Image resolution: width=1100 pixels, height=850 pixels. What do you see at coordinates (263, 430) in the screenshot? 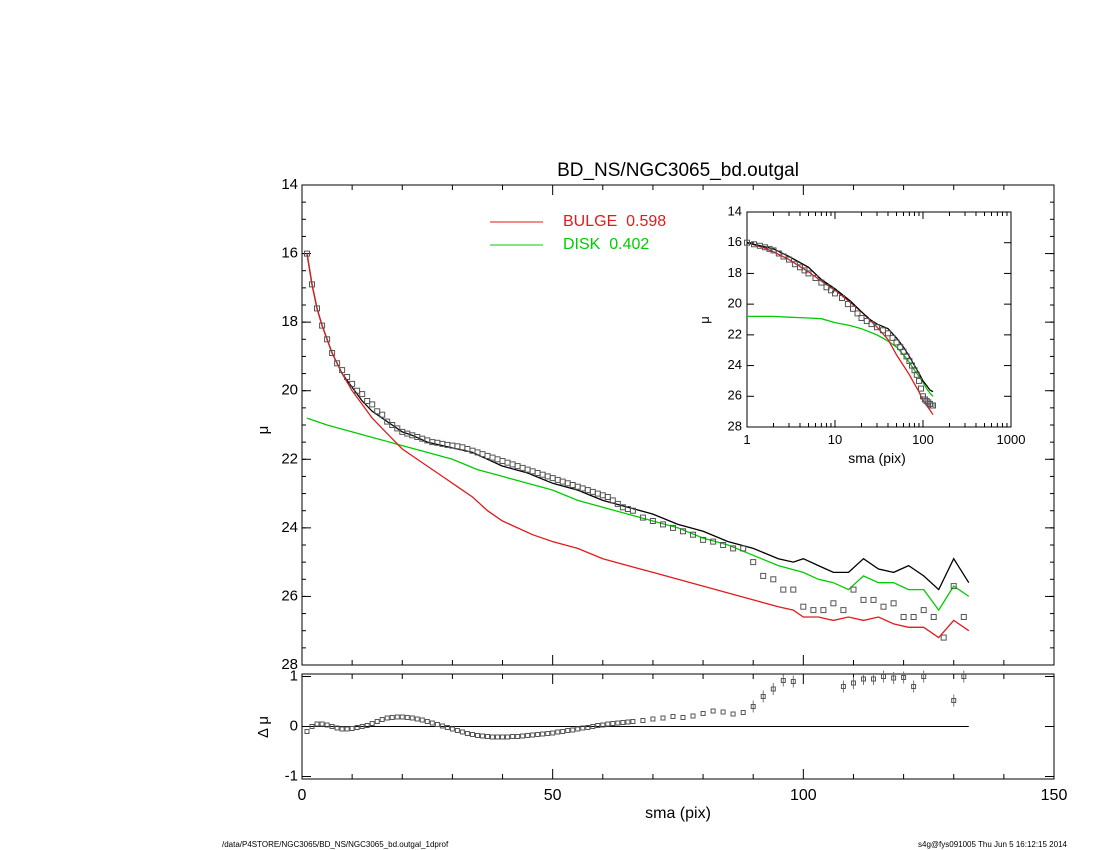
I see `main-y-axis-label: μ` at bounding box center [263, 430].